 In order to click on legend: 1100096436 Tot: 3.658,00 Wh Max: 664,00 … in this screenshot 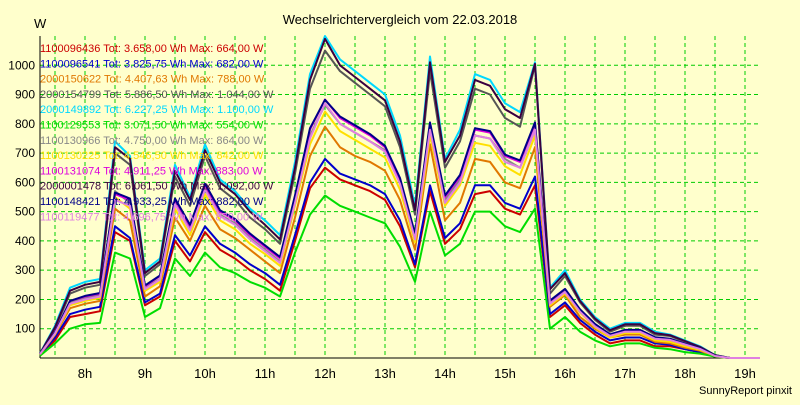, I will do `click(157, 133)`.